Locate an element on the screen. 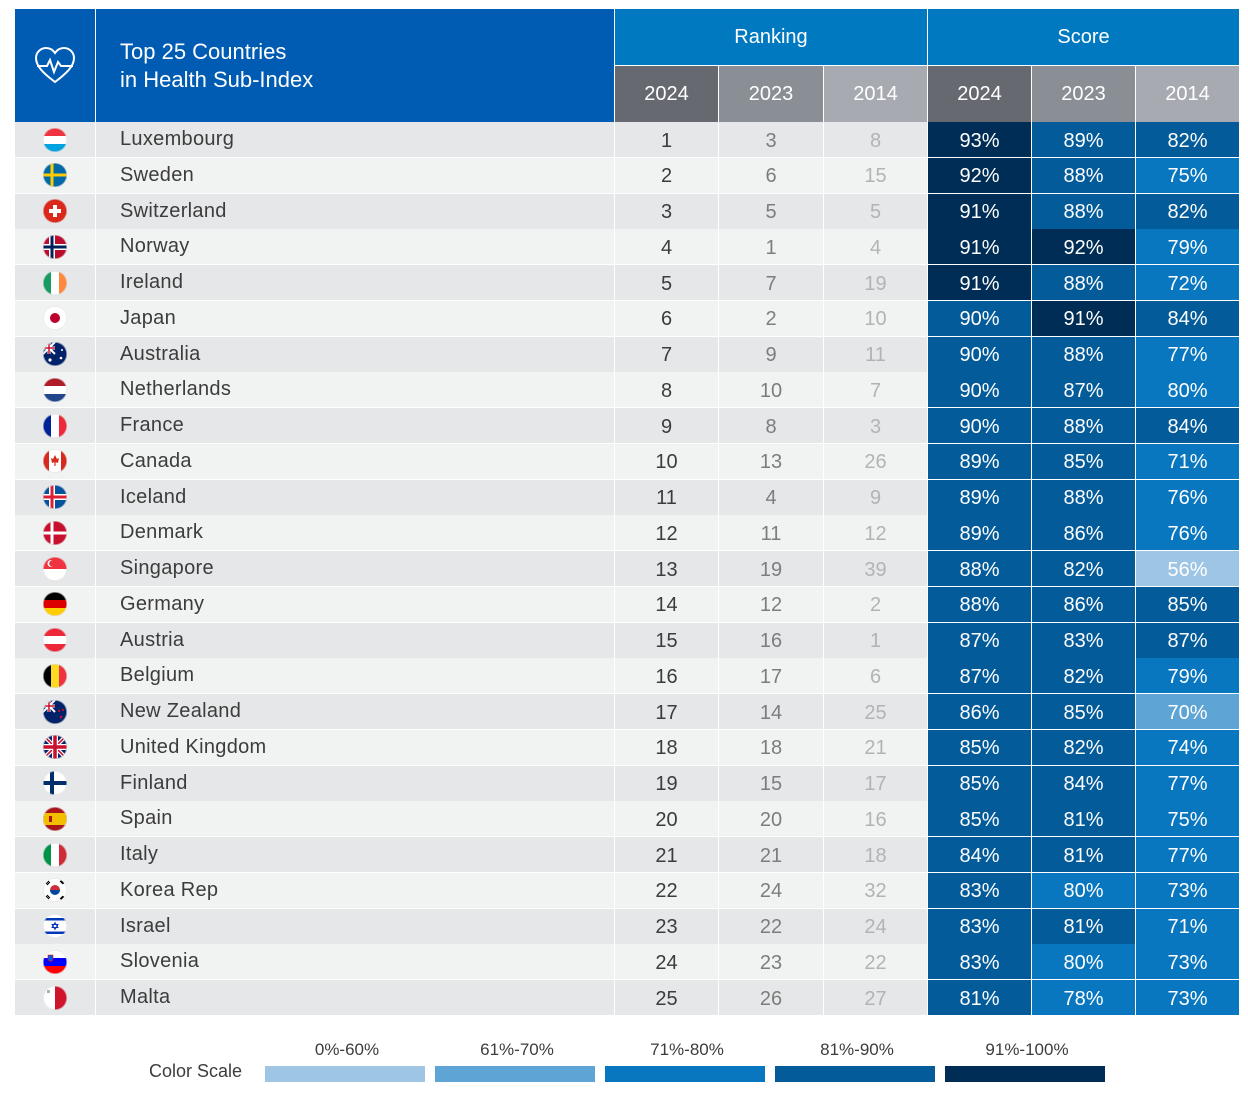 This screenshot has height=1103, width=1248. rank-2024: 13 is located at coordinates (666, 568).